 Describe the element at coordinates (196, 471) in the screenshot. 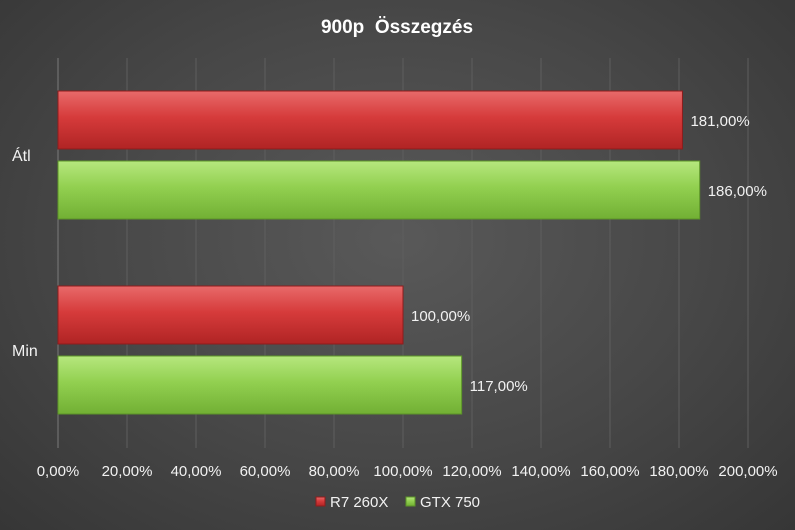

I see `x-tick-label-2: 40,00%` at that location.